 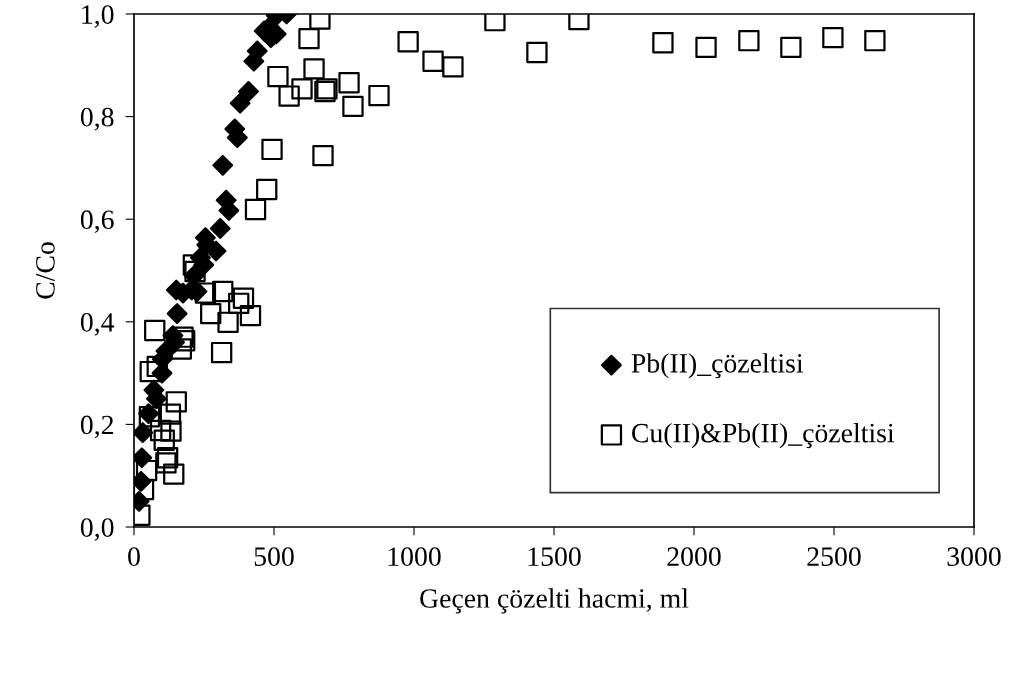 What do you see at coordinates (45, 270) in the screenshot?
I see `y-axis-title: C/Co` at bounding box center [45, 270].